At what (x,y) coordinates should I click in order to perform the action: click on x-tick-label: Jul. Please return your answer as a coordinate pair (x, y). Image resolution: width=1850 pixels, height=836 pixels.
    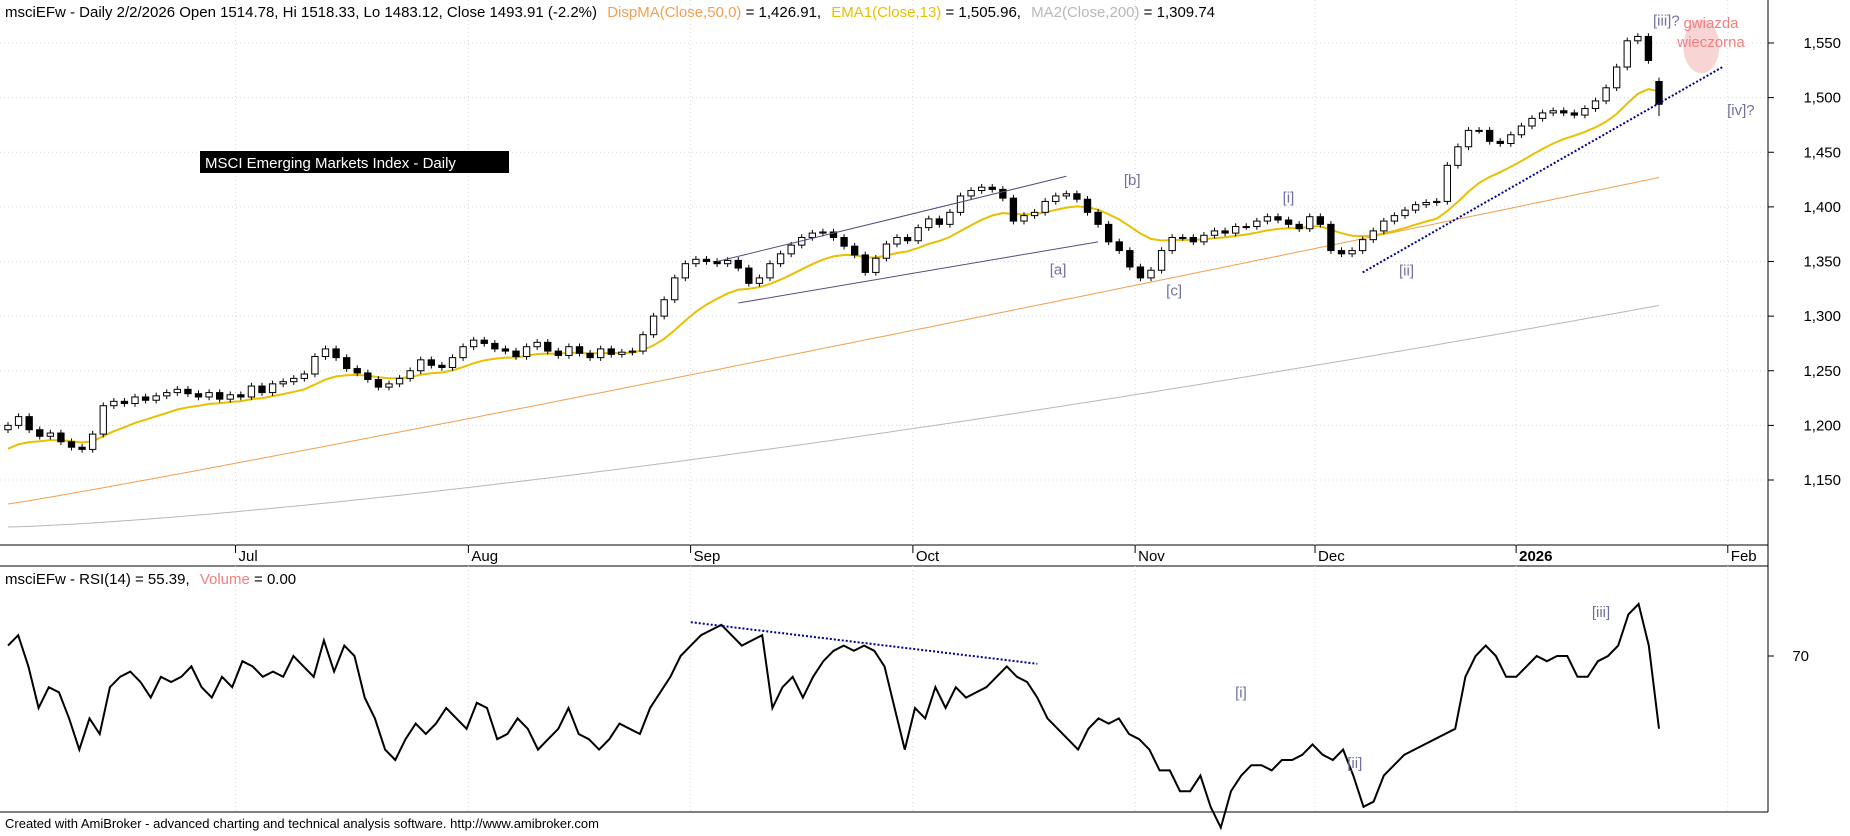
    Looking at the image, I should click on (248, 556).